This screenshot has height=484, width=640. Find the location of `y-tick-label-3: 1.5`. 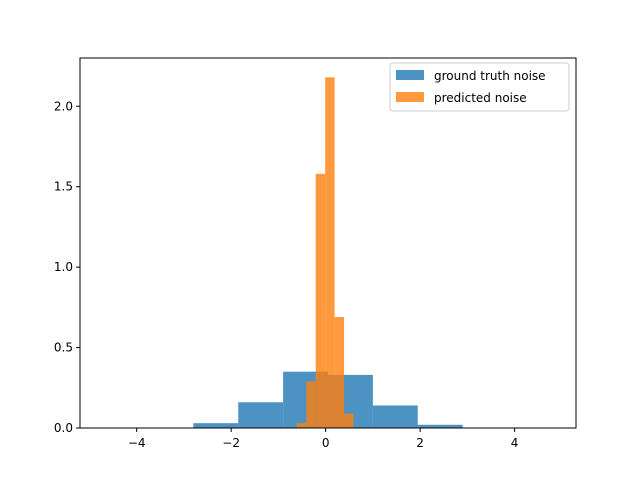

y-tick-label-3: 1.5 is located at coordinates (63, 187).